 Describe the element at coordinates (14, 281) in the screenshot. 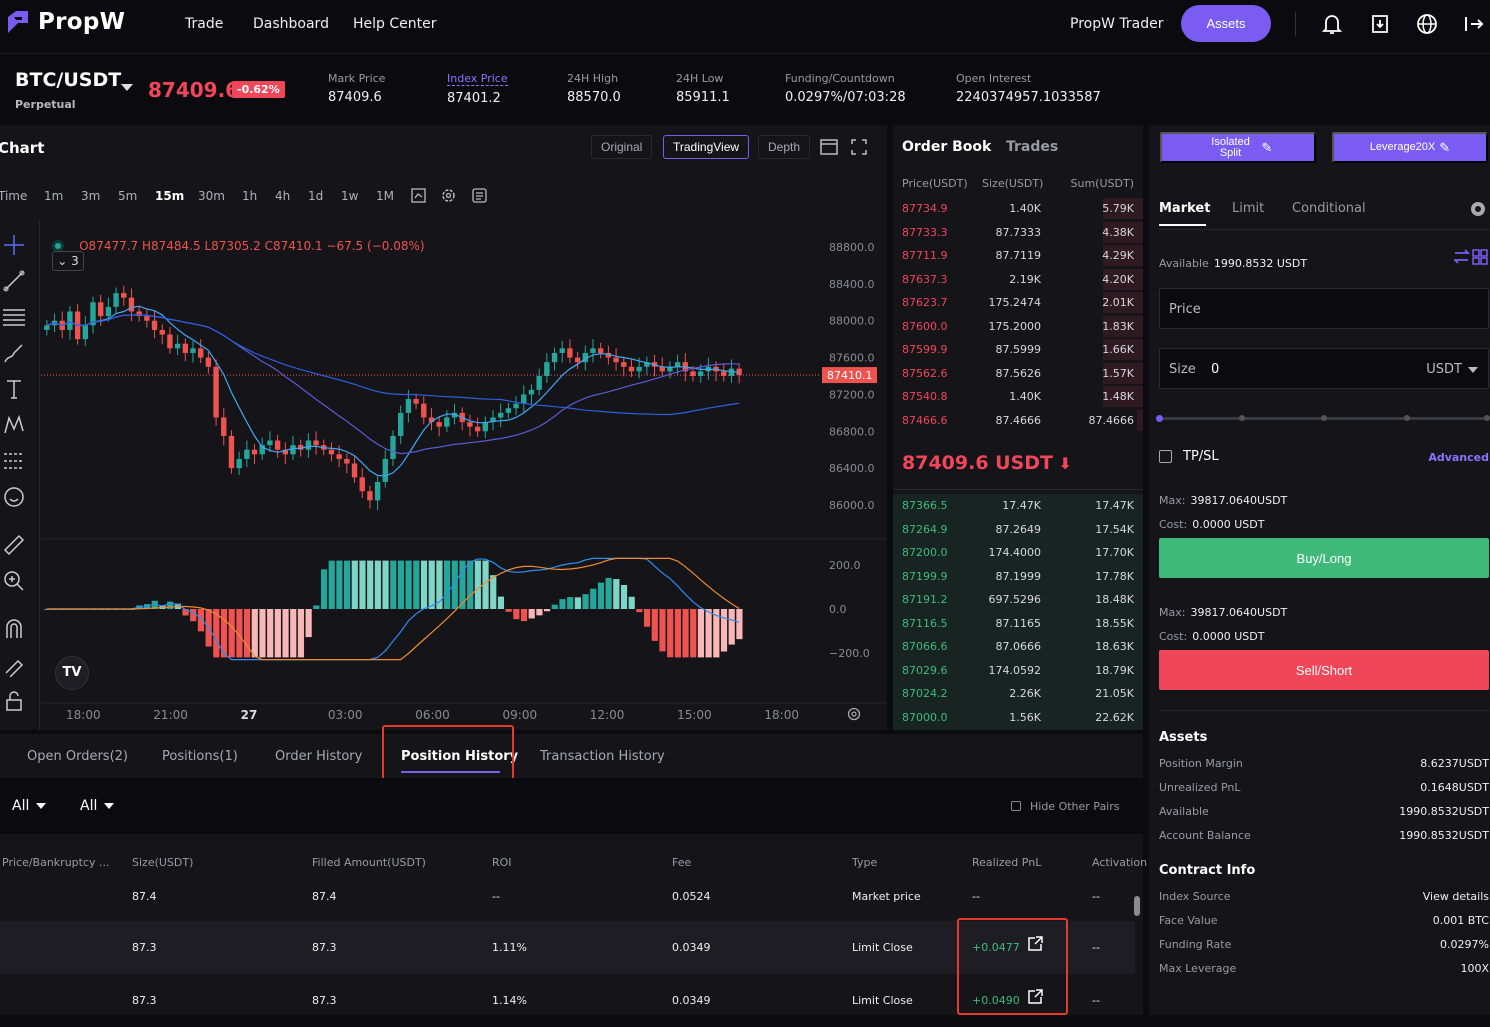

I see `trend-line-icon` at that location.